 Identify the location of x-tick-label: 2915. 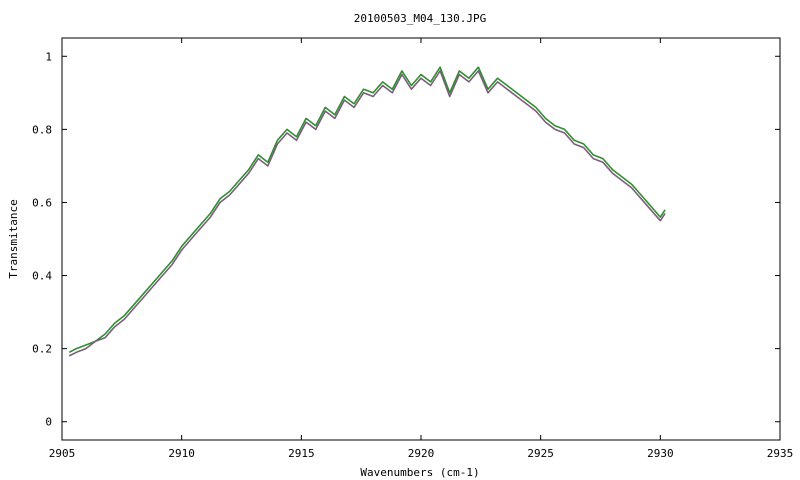
(301, 453).